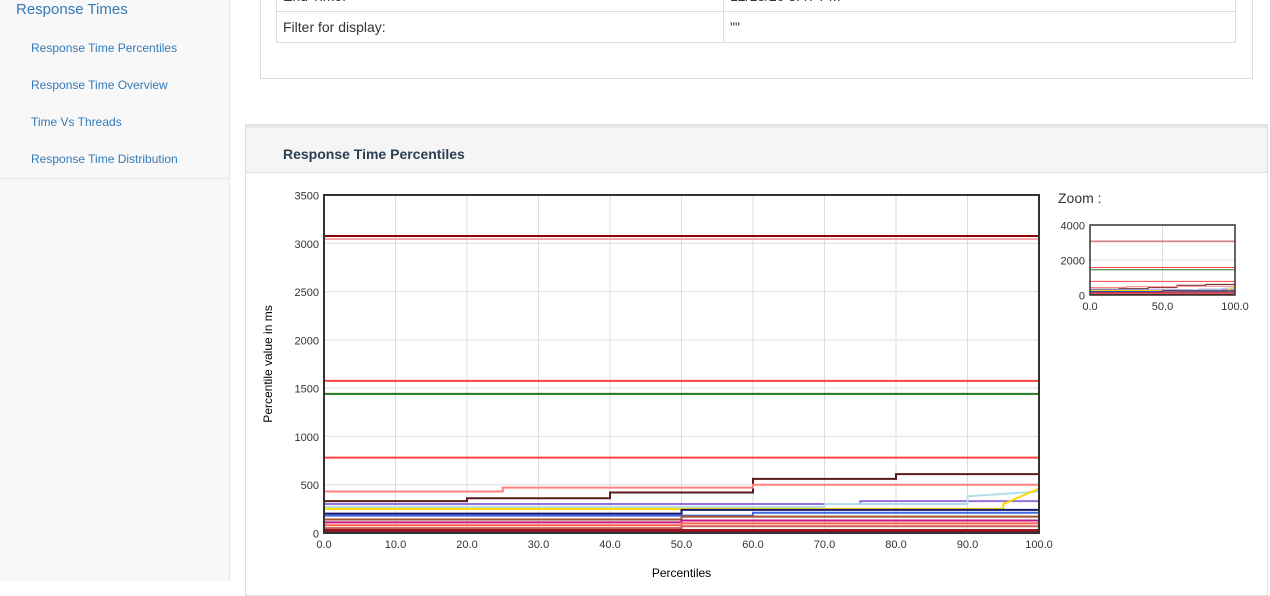 The height and width of the screenshot is (596, 1270). Describe the element at coordinates (980, 27) in the screenshot. I see `info-value-filter: ""` at that location.